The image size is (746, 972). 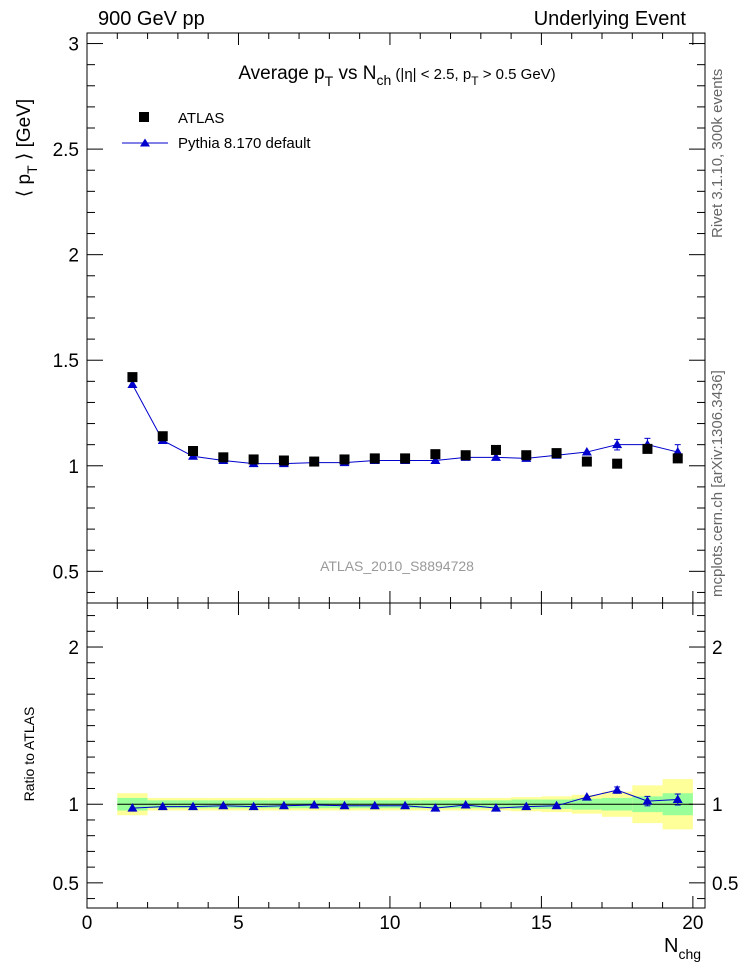 What do you see at coordinates (609, 19) in the screenshot?
I see `header-right: Underlying Event` at bounding box center [609, 19].